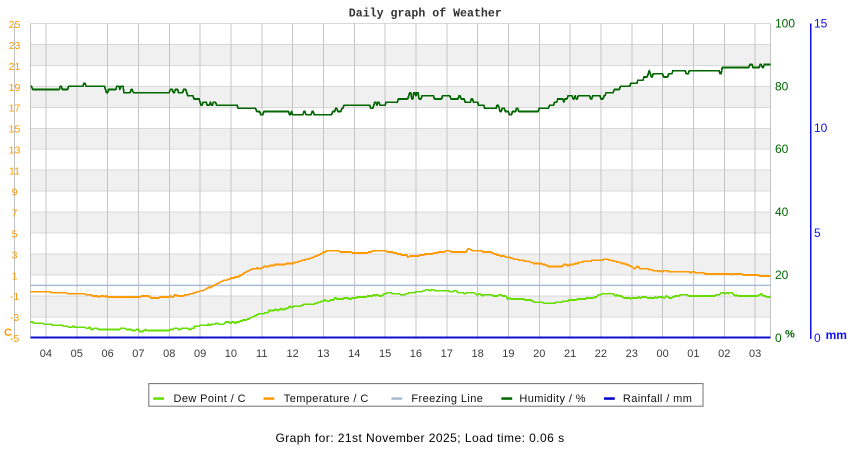  What do you see at coordinates (8, 333) in the screenshot?
I see `svg-text: C` at bounding box center [8, 333].